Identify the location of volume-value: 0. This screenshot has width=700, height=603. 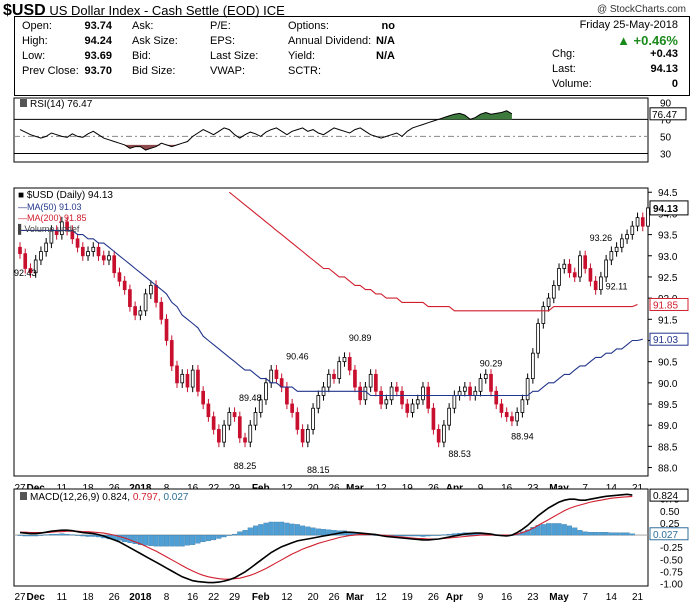
(674, 84).